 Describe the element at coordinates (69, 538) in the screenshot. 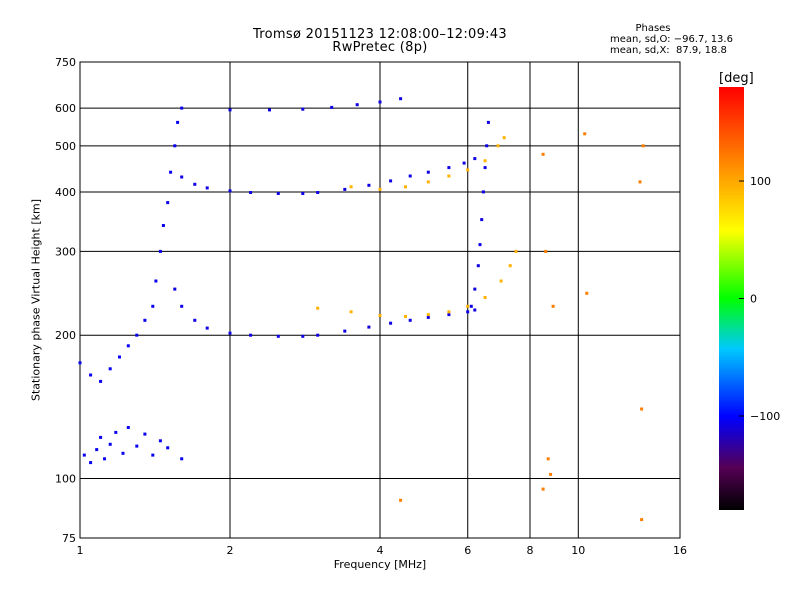

I see `y-tick-label: 75` at that location.